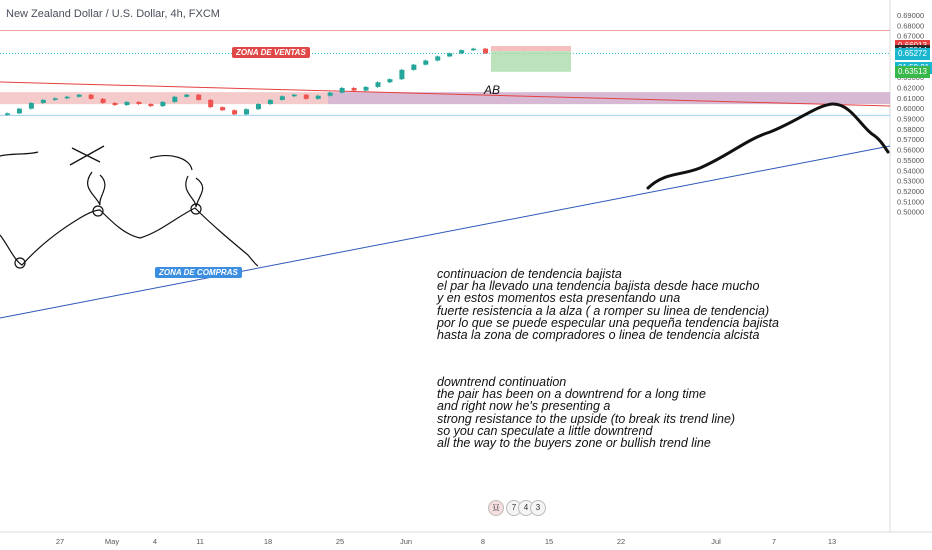 This screenshot has height=550, width=932. What do you see at coordinates (87, 155) in the screenshot?
I see `sketch-x-mark` at bounding box center [87, 155].